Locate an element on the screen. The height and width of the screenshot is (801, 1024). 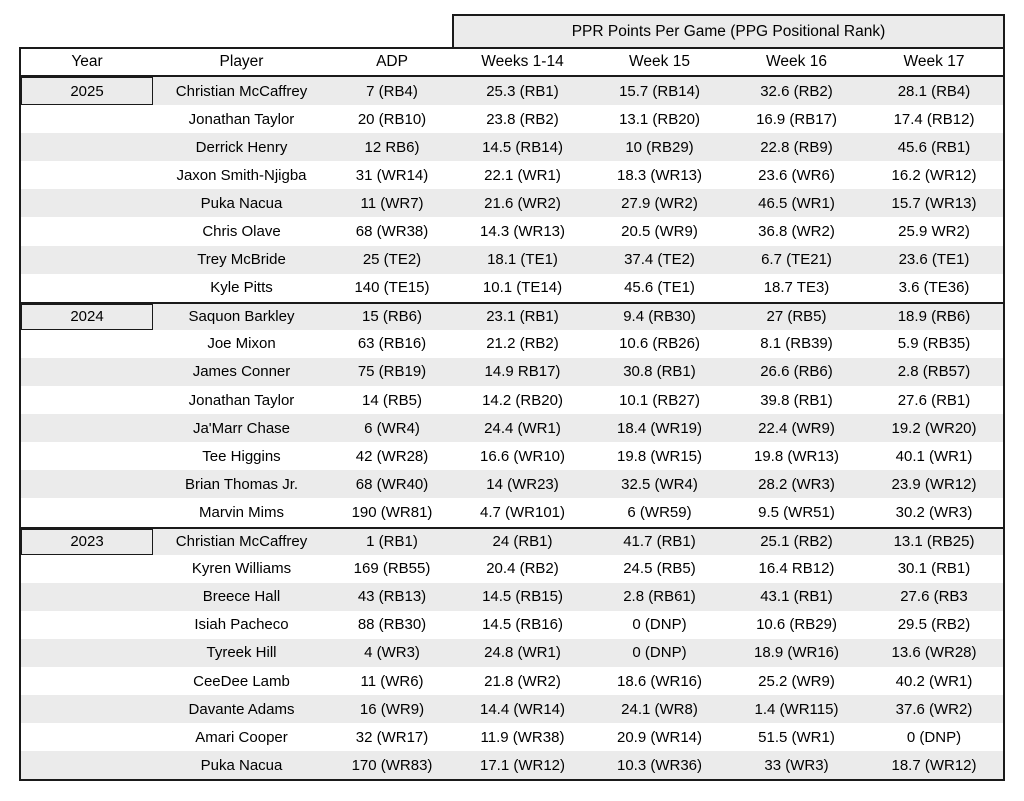
week-15-cell: 37.4 (TE2) is located at coordinates (659, 260).